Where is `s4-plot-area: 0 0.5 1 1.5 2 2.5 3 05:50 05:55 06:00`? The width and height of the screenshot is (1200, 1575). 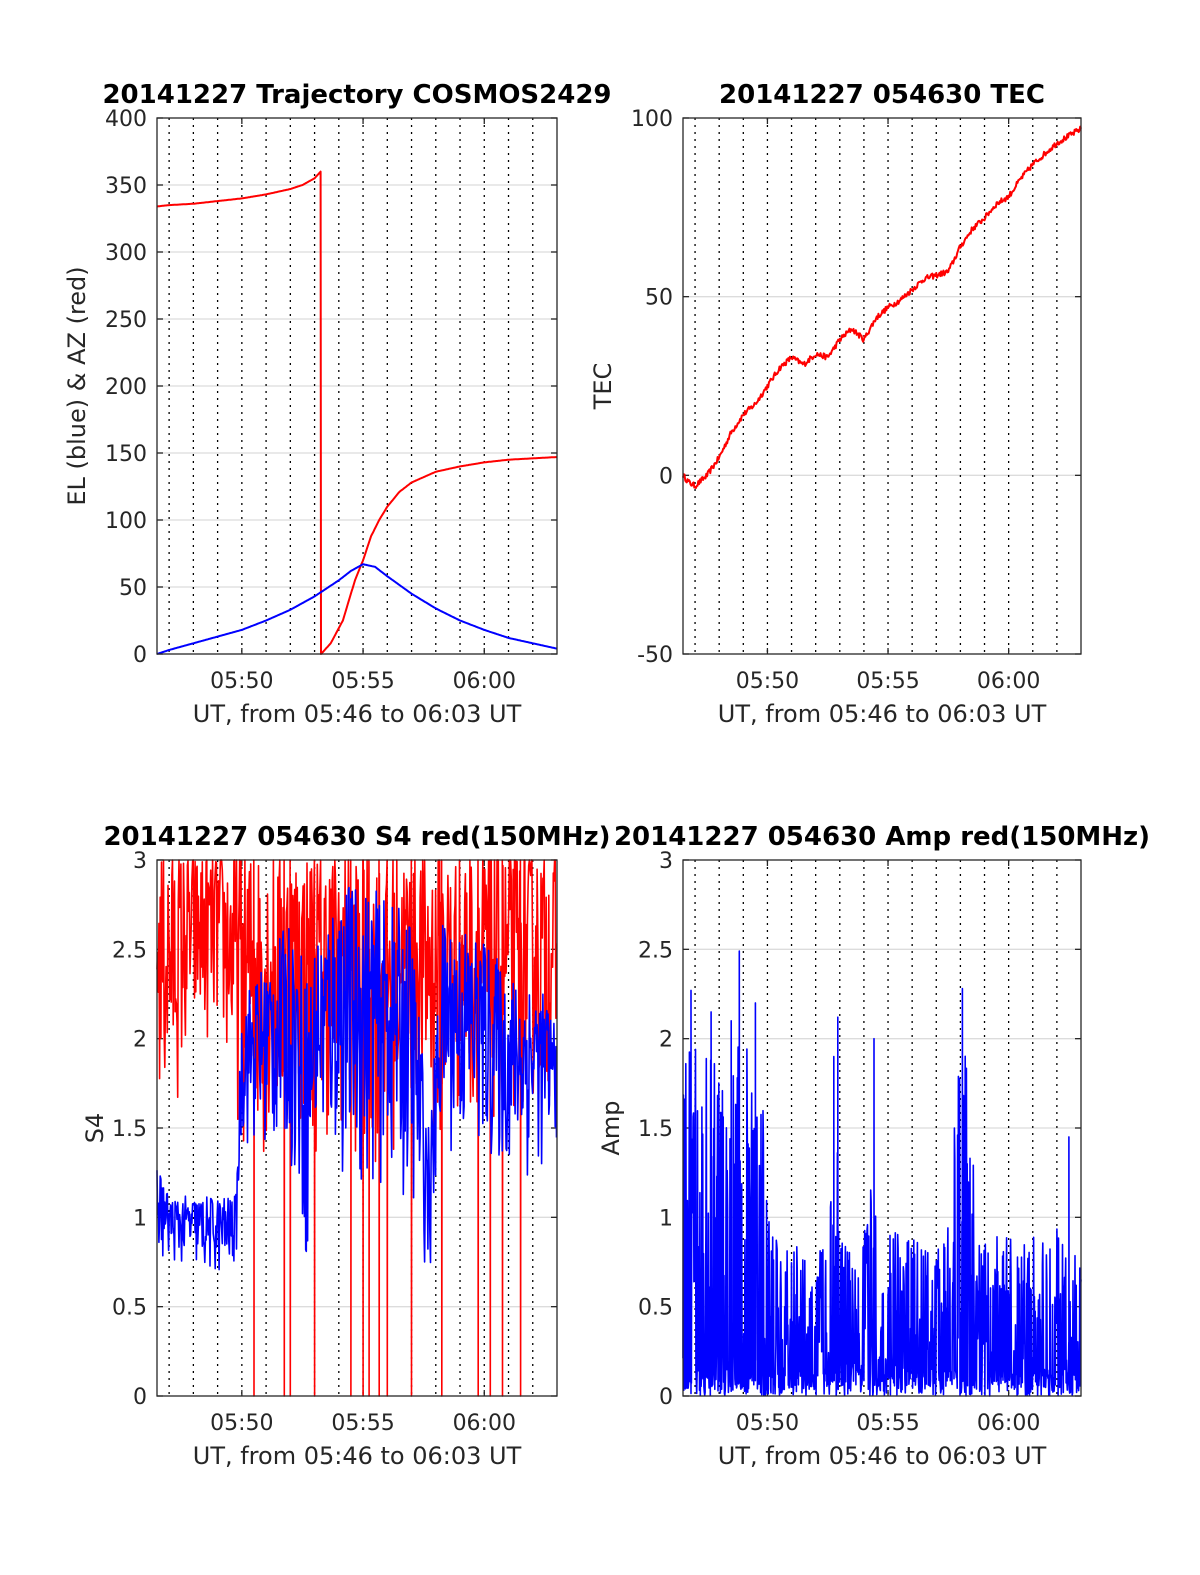 s4-plot-area: 0 0.5 1 1.5 2 2.5 3 05:50 05:55 06:00 is located at coordinates (335, 1142).